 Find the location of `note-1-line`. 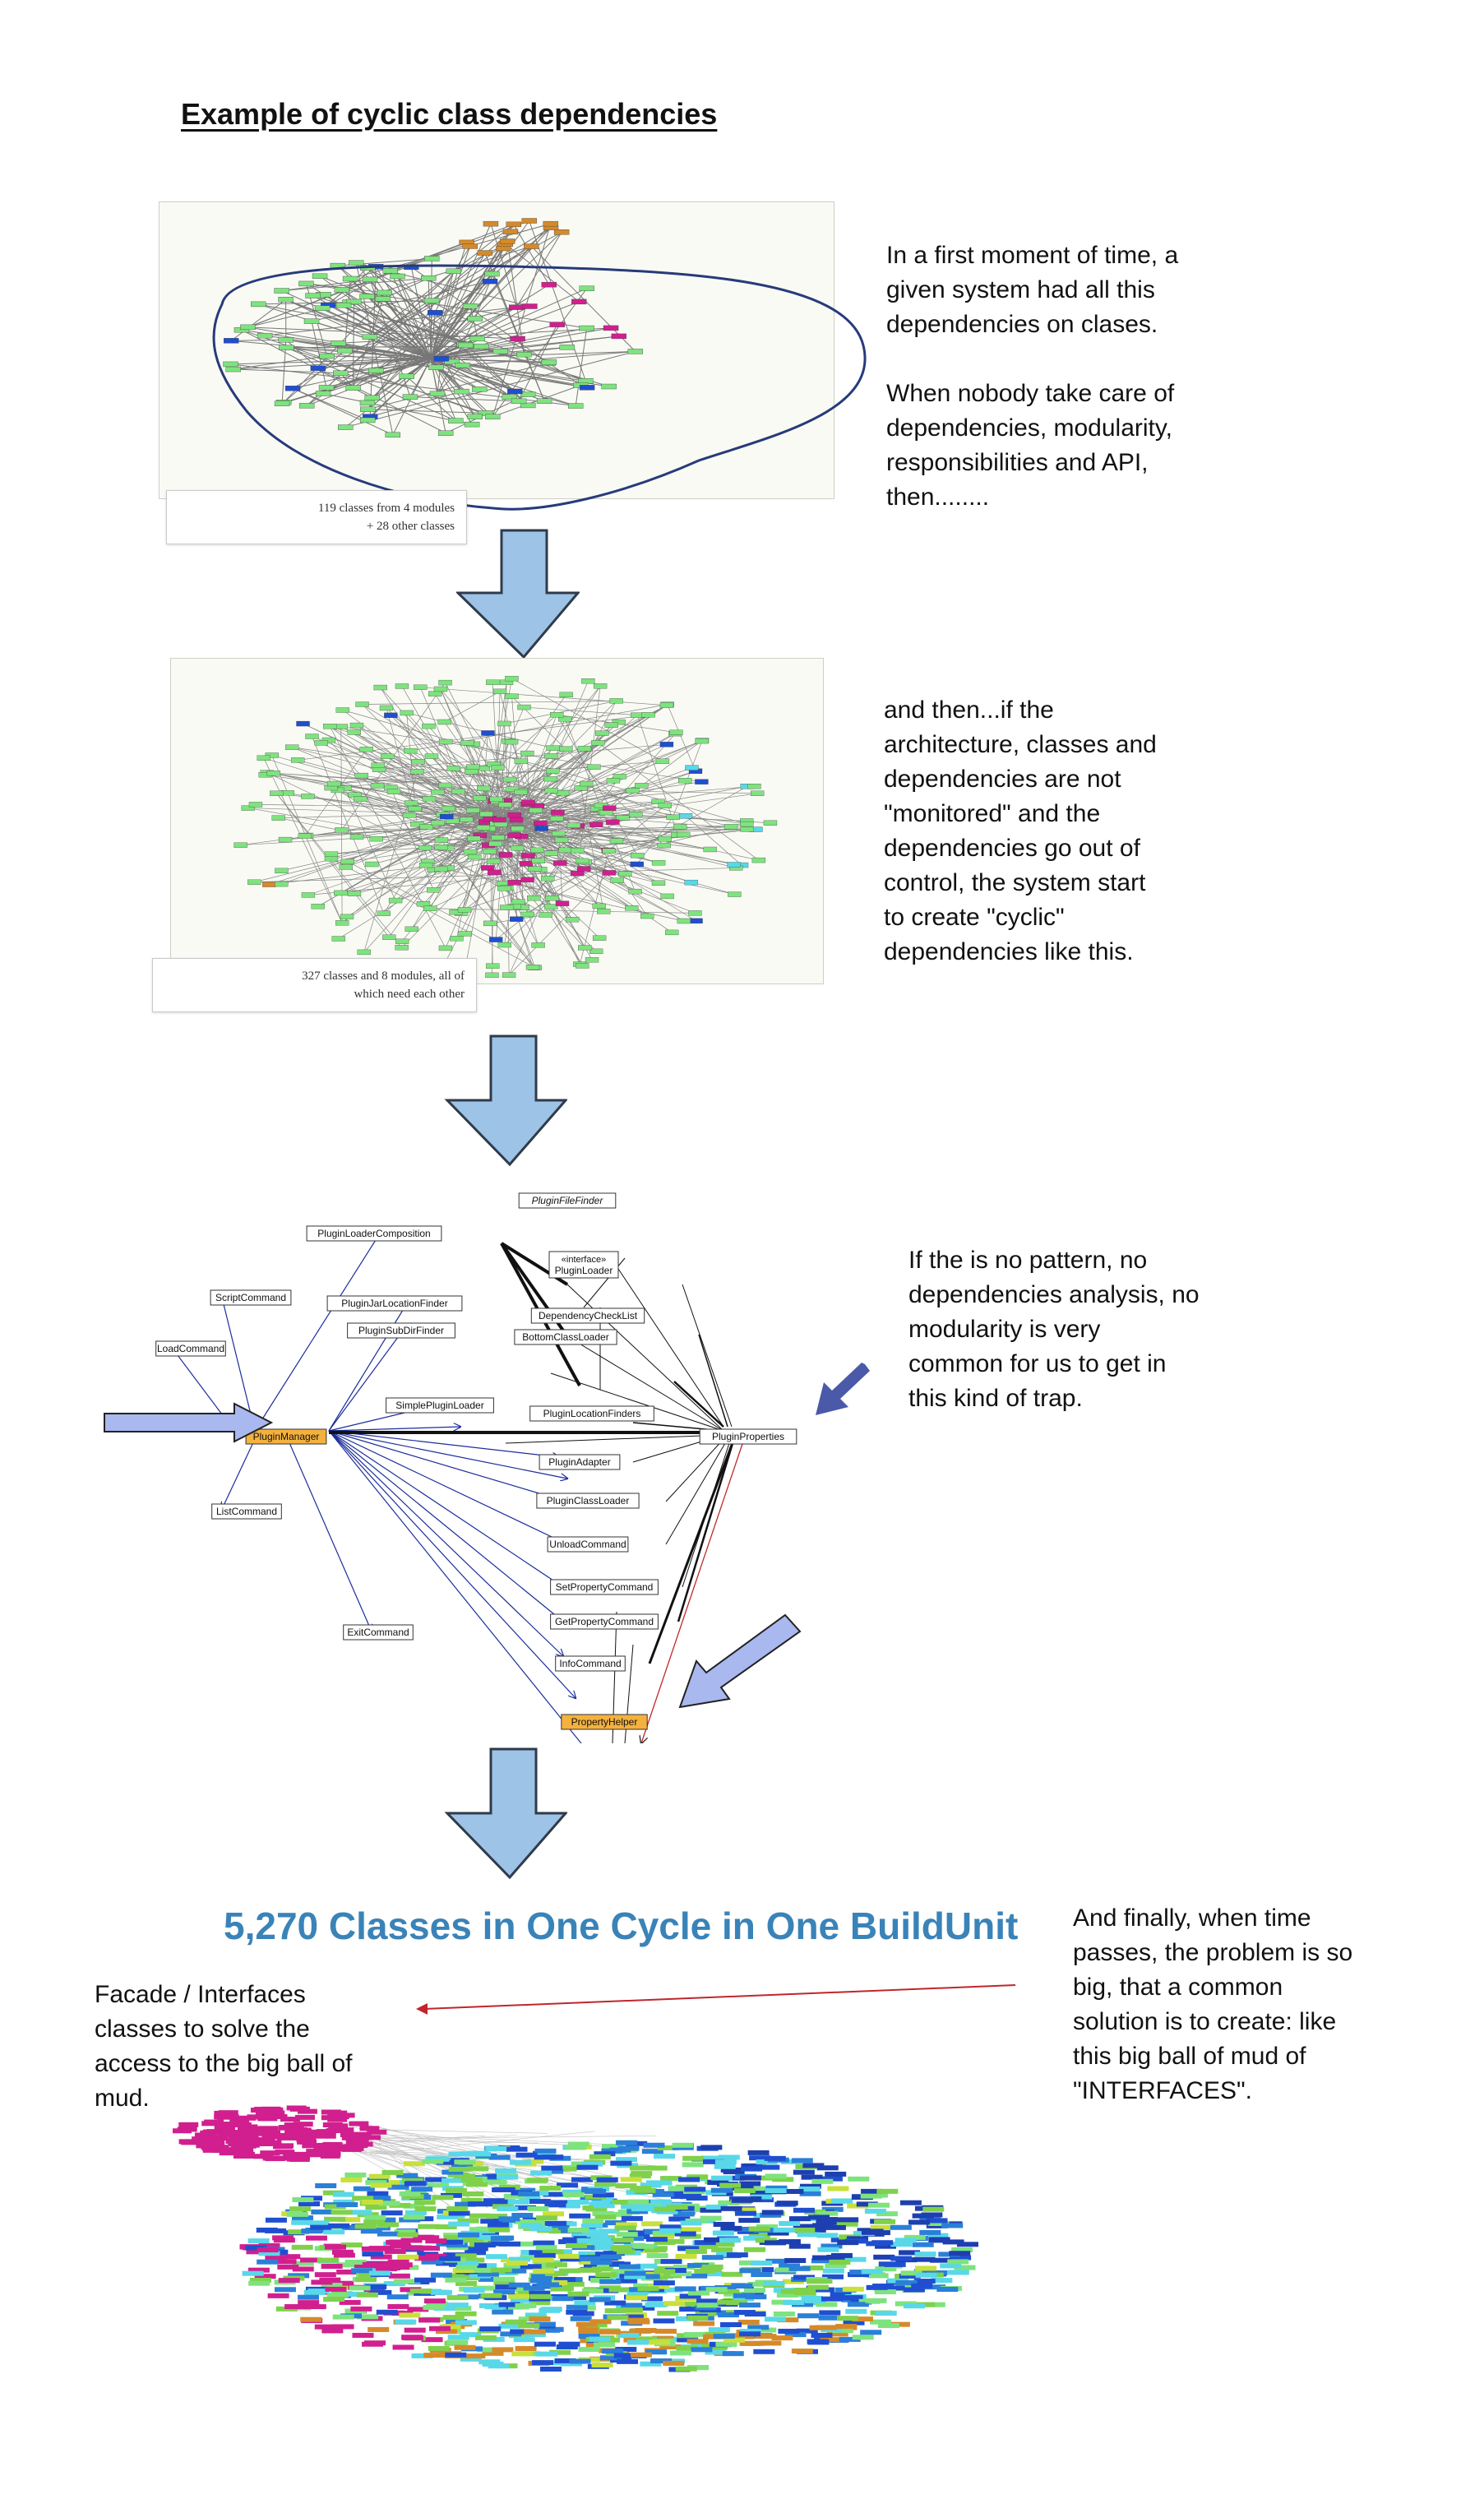

note-1-line is located at coordinates (1051, 359).